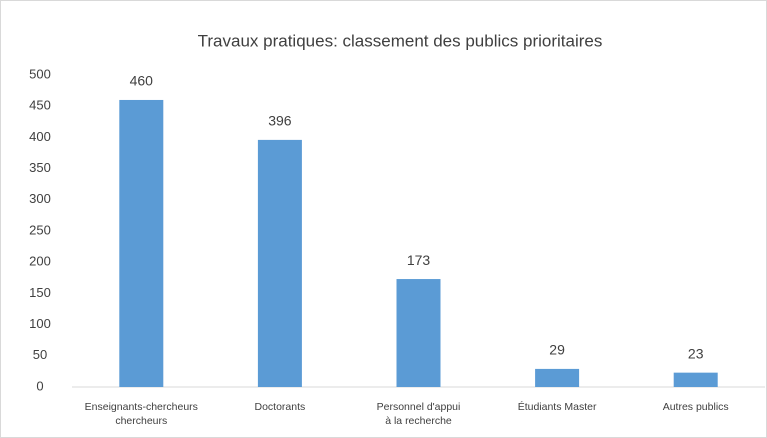 This screenshot has width=767, height=438. I want to click on y-tick-label: 350, so click(40, 167).